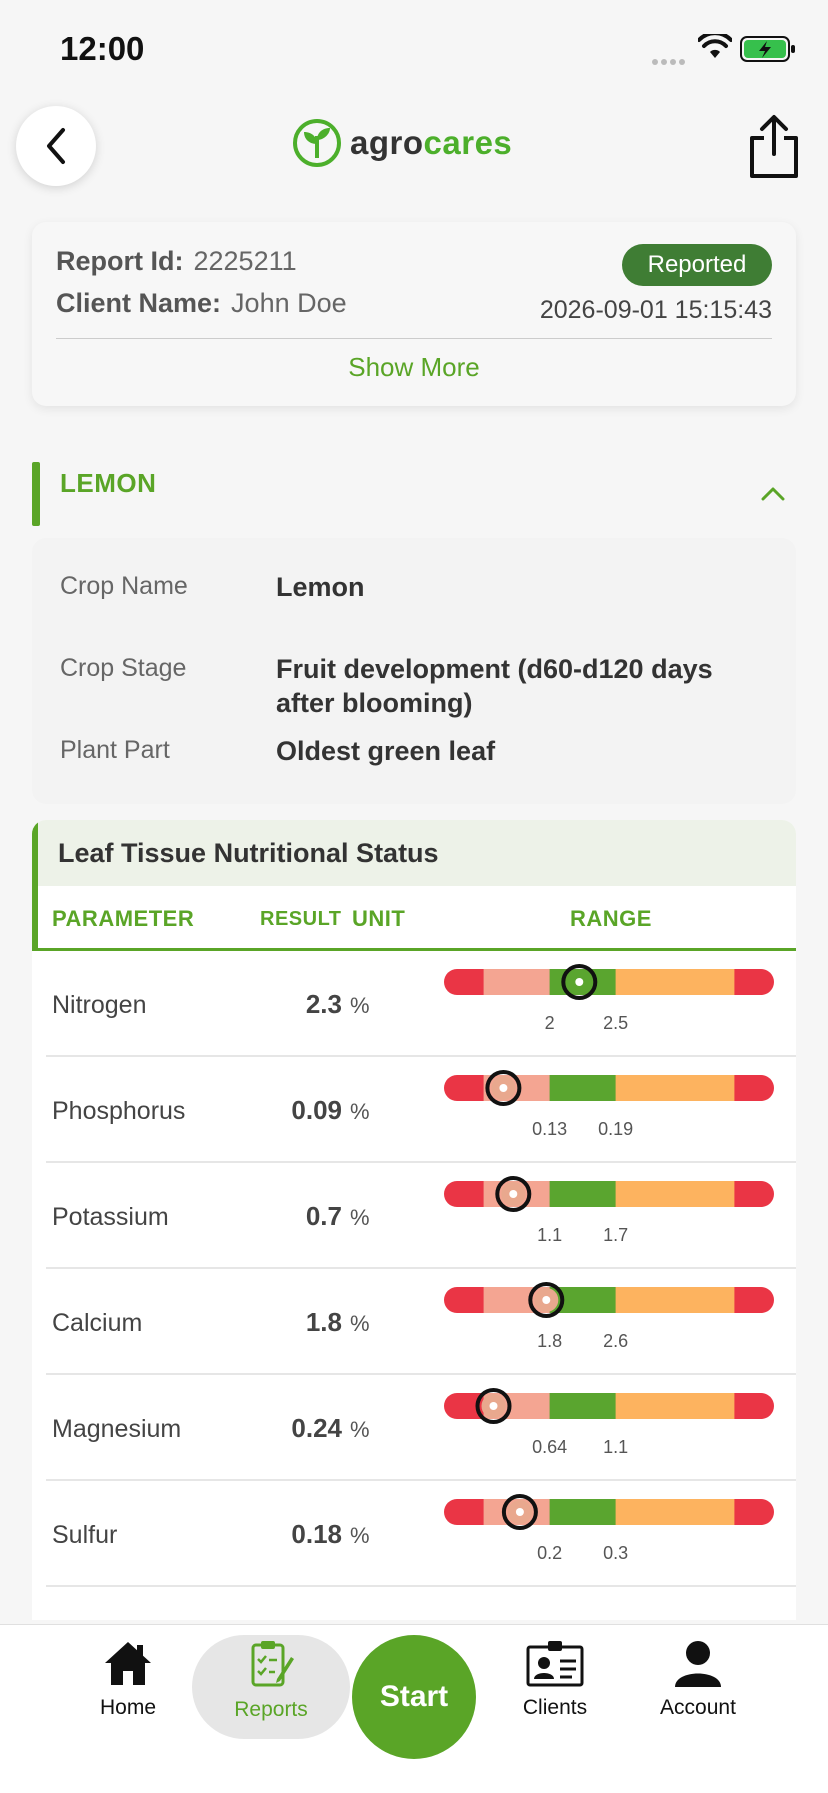 The width and height of the screenshot is (828, 1793). Describe the element at coordinates (767, 49) in the screenshot. I see `battery-charging-icon` at that location.